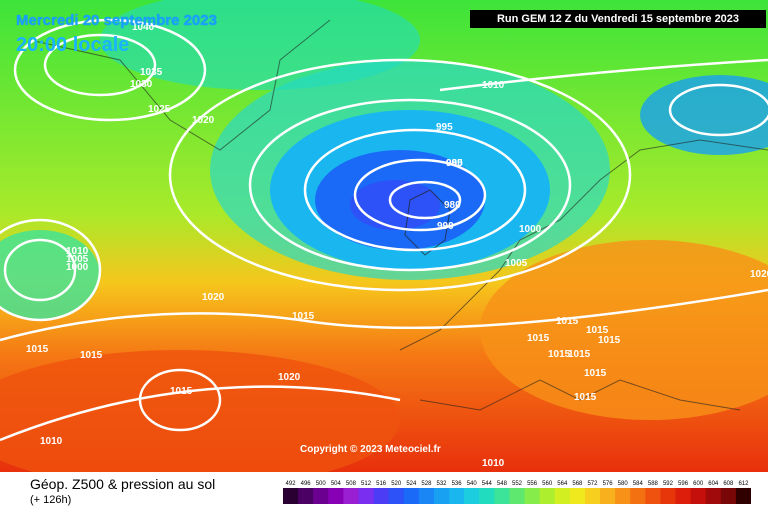 The width and height of the screenshot is (768, 512). What do you see at coordinates (73, 45) in the screenshot?
I see `forecast-time: 20:00 locale` at bounding box center [73, 45].